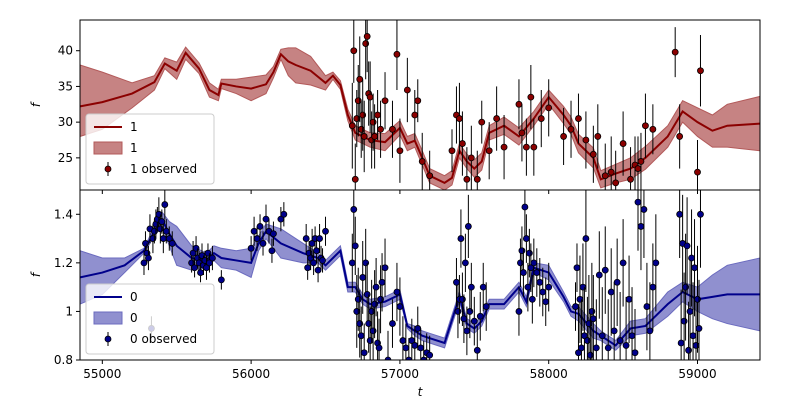 Image resolution: width=800 pixels, height=400 pixels. Describe the element at coordinates (69, 311) in the screenshot. I see `y-tick-label: 1` at that location.